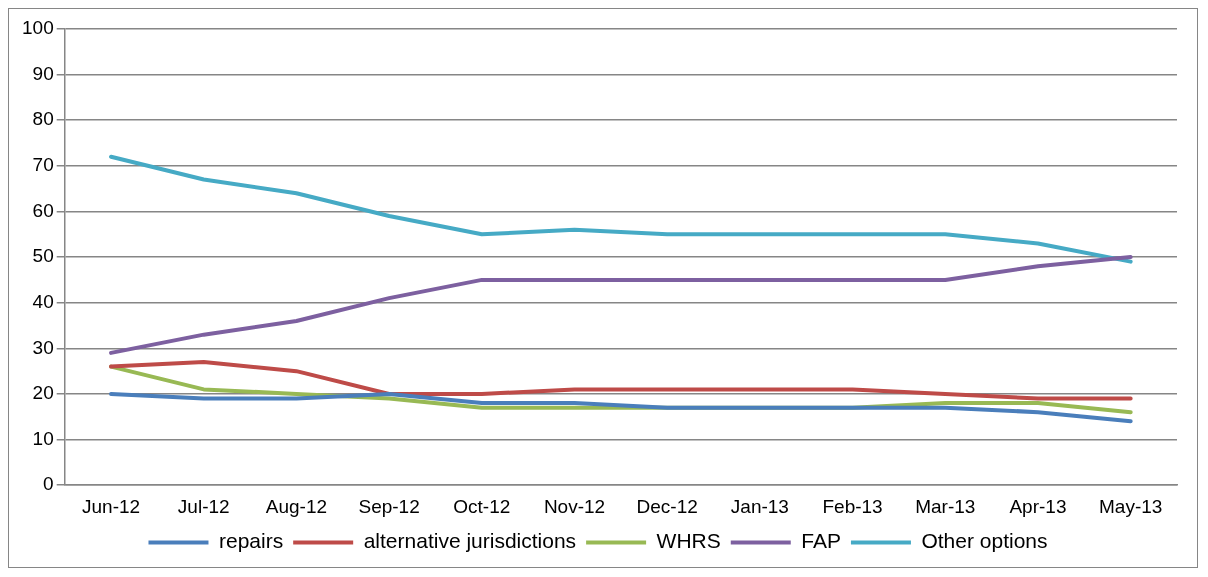  Describe the element at coordinates (852, 506) in the screenshot. I see `x-tick-label: Feb-13` at that location.